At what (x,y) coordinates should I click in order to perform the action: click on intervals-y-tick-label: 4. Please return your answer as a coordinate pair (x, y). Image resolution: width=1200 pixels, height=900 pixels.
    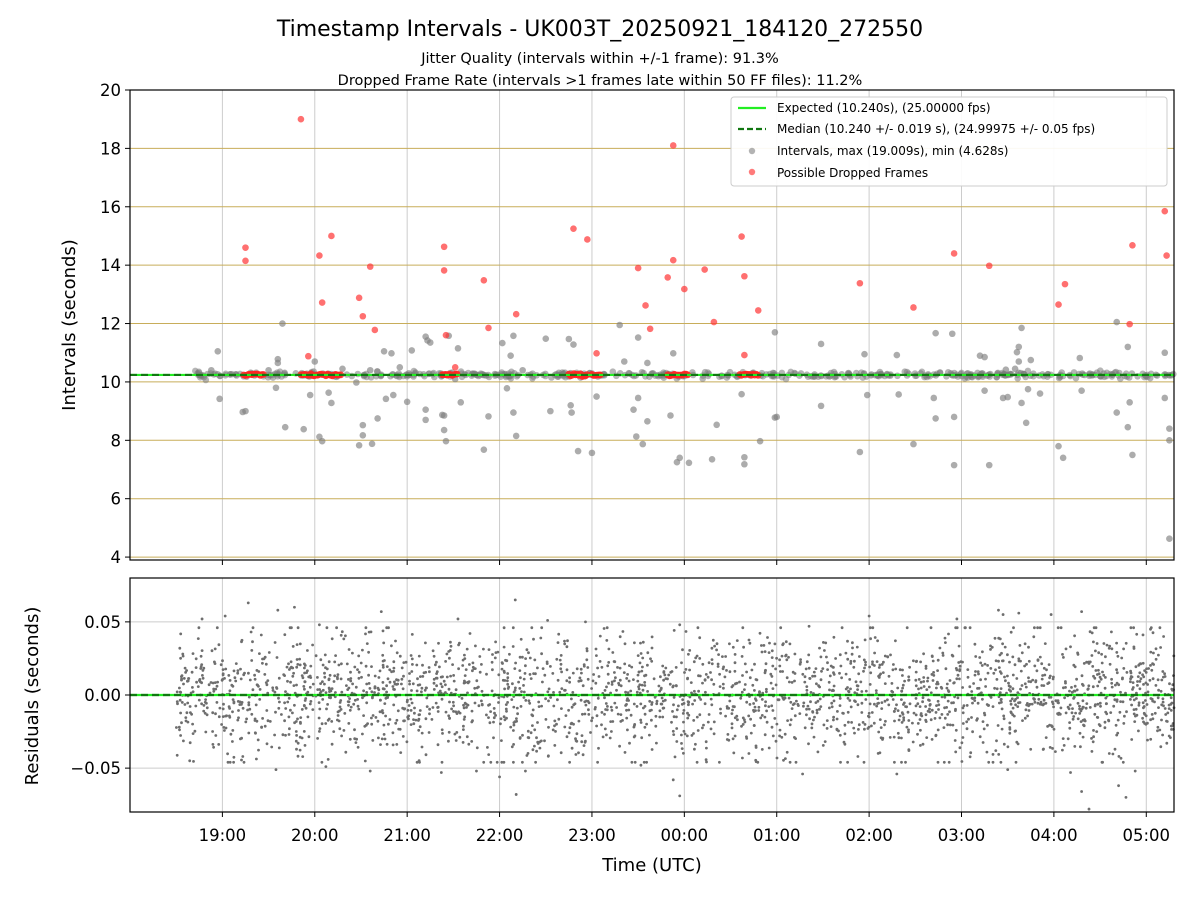
    Looking at the image, I should click on (116, 557).